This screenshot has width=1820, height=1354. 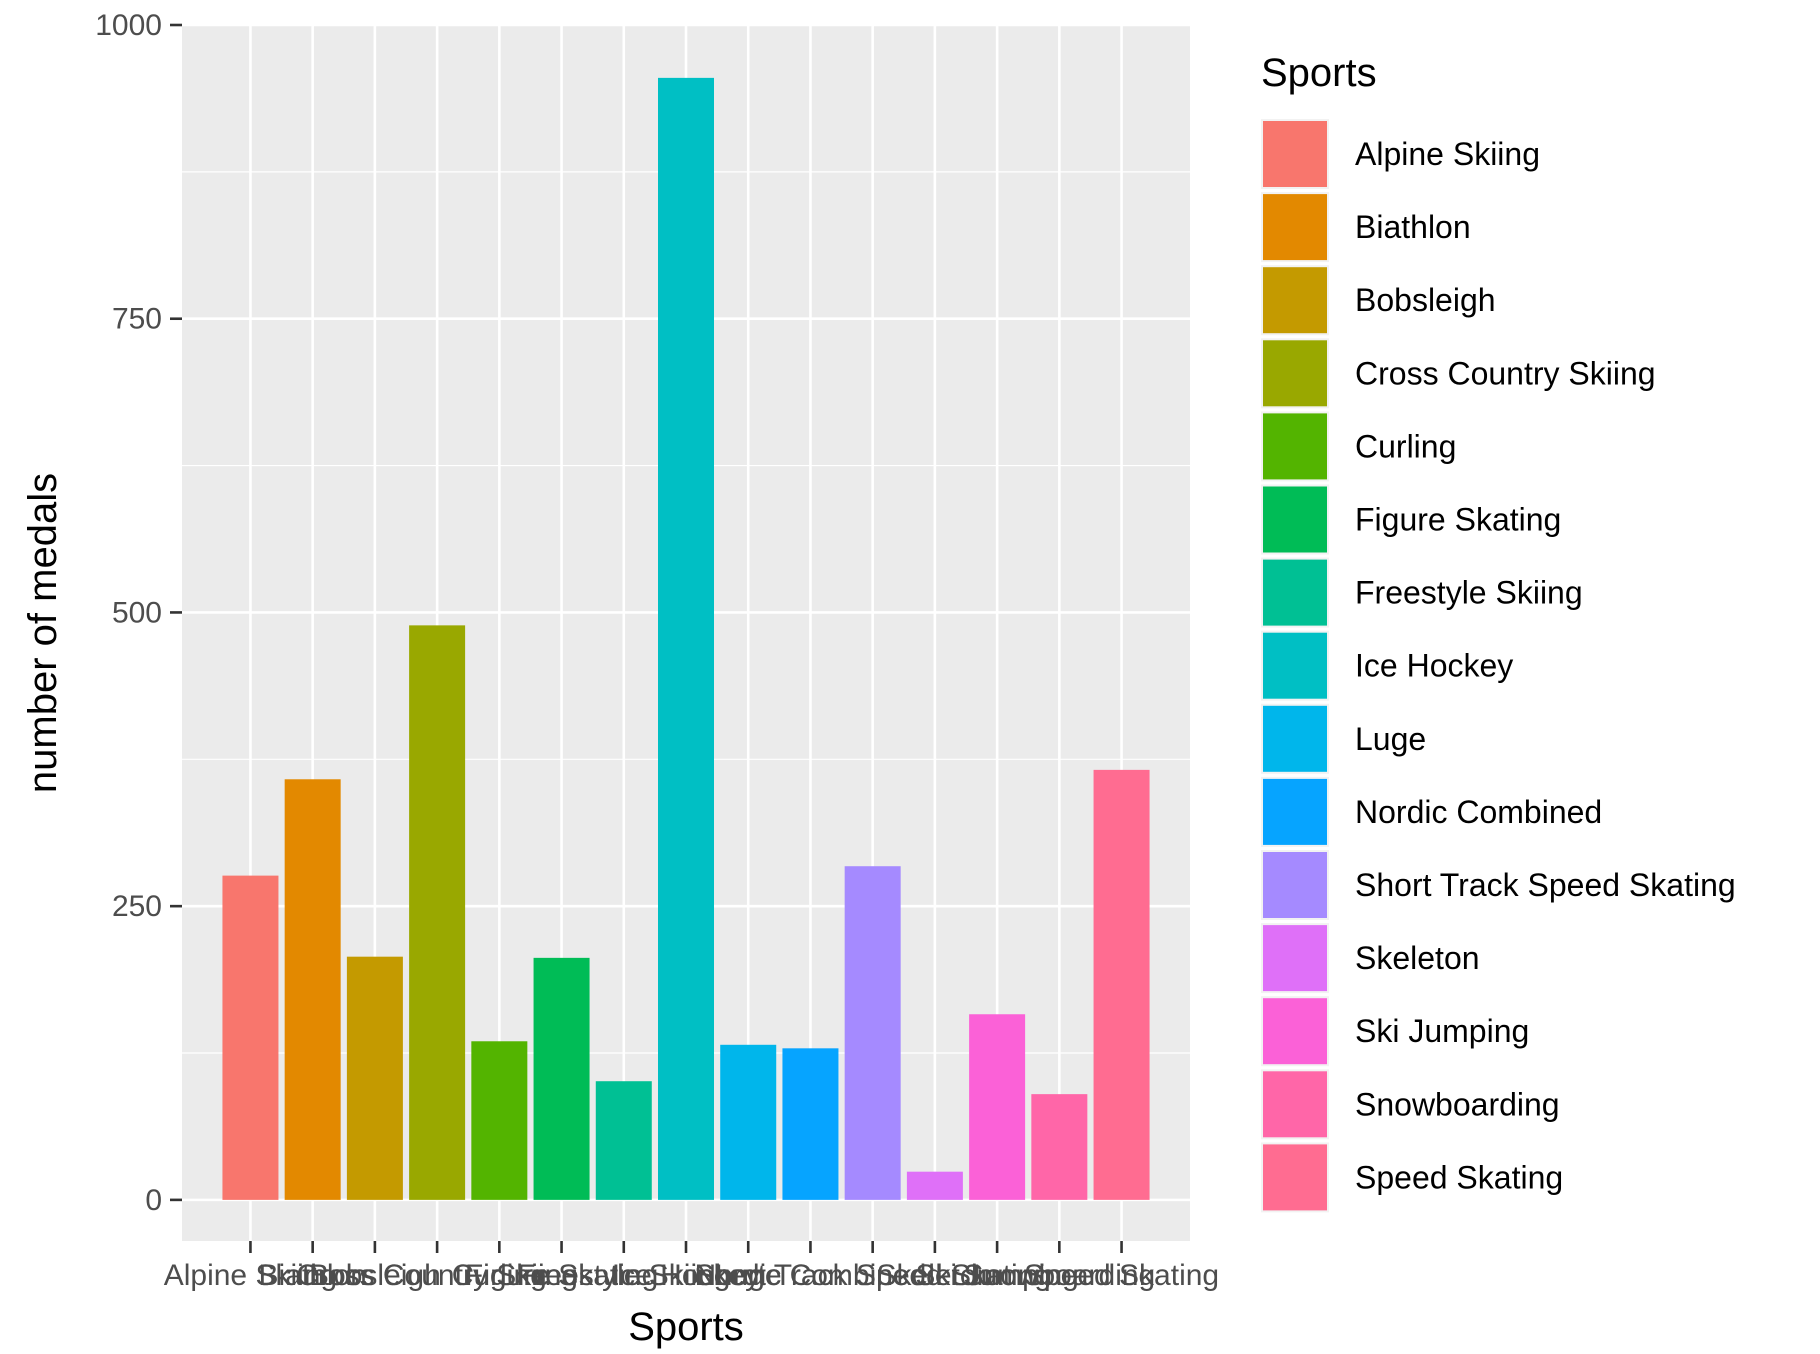 What do you see at coordinates (250, 1275) in the screenshot?
I see `x-tick-label: Alpine Skiing` at bounding box center [250, 1275].